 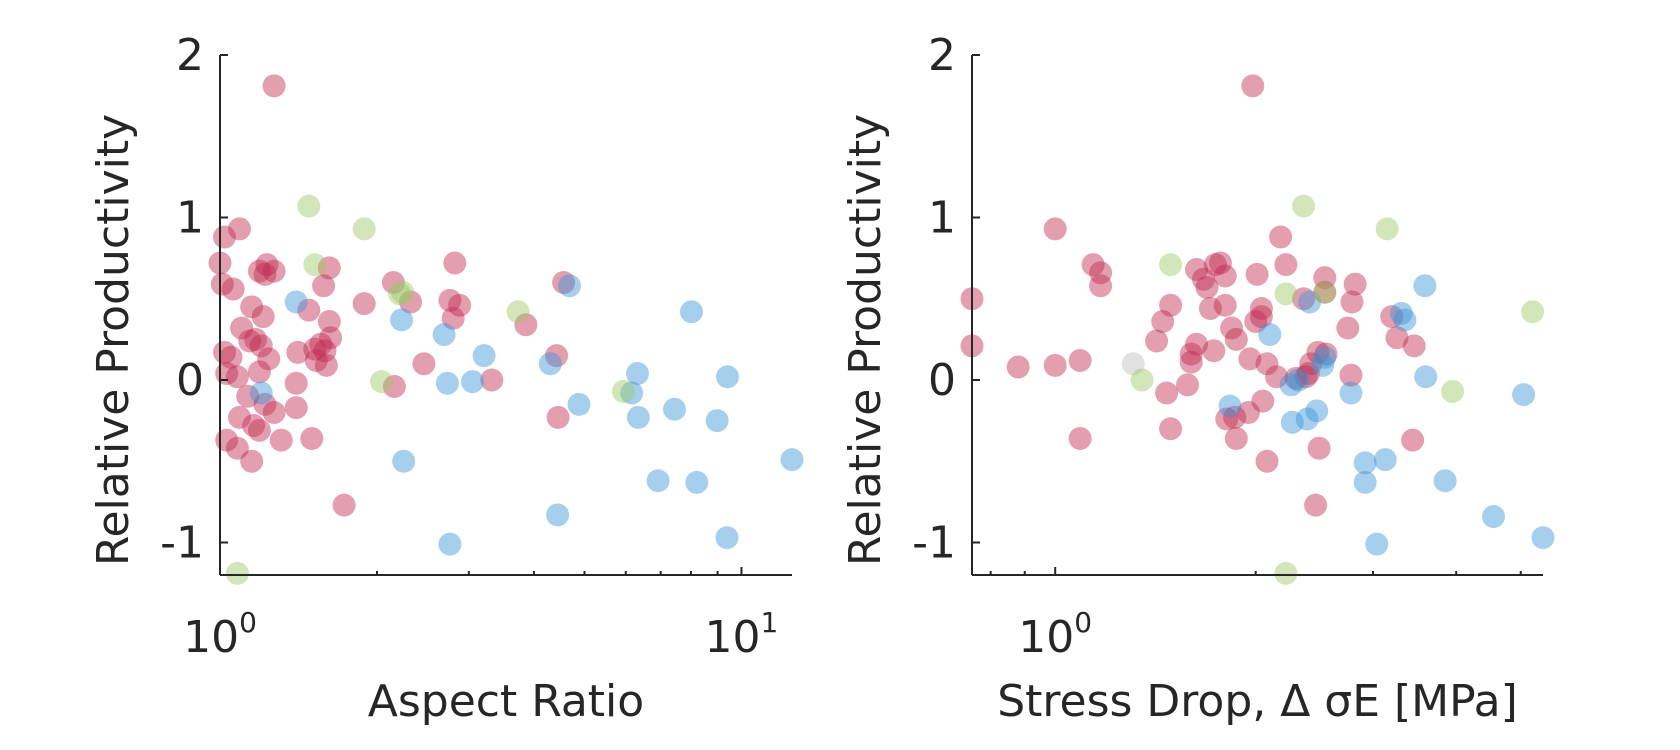 I want to click on y-tick-label: 2, so click(x=942, y=55).